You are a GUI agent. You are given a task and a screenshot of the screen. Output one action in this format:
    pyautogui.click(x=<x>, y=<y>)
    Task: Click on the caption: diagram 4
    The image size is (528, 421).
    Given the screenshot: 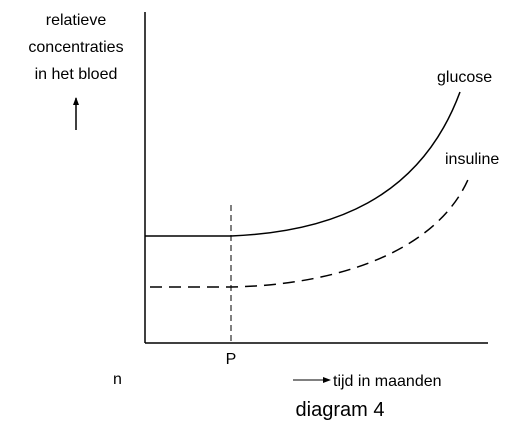 What is the action you would take?
    pyautogui.click(x=340, y=410)
    